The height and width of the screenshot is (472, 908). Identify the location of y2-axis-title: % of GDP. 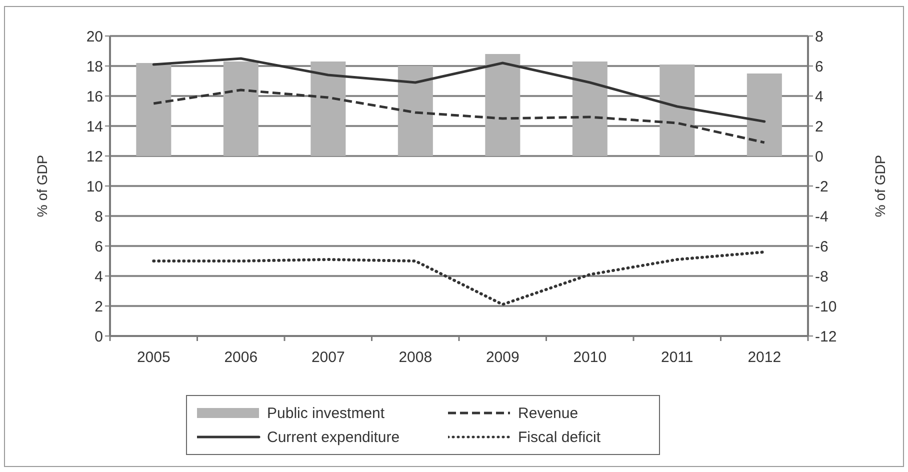
(880, 186).